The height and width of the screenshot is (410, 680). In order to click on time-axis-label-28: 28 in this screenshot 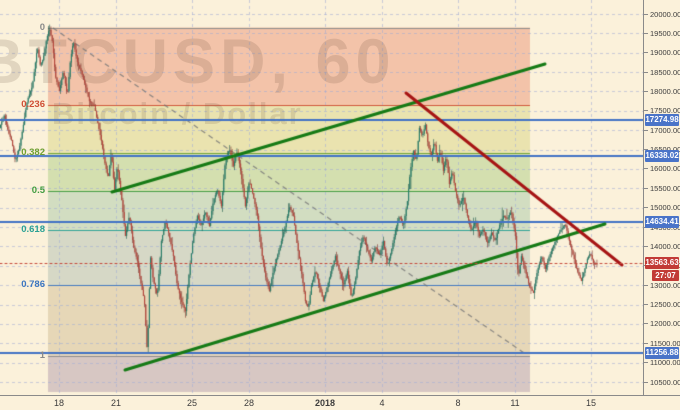, I will do `click(249, 403)`.